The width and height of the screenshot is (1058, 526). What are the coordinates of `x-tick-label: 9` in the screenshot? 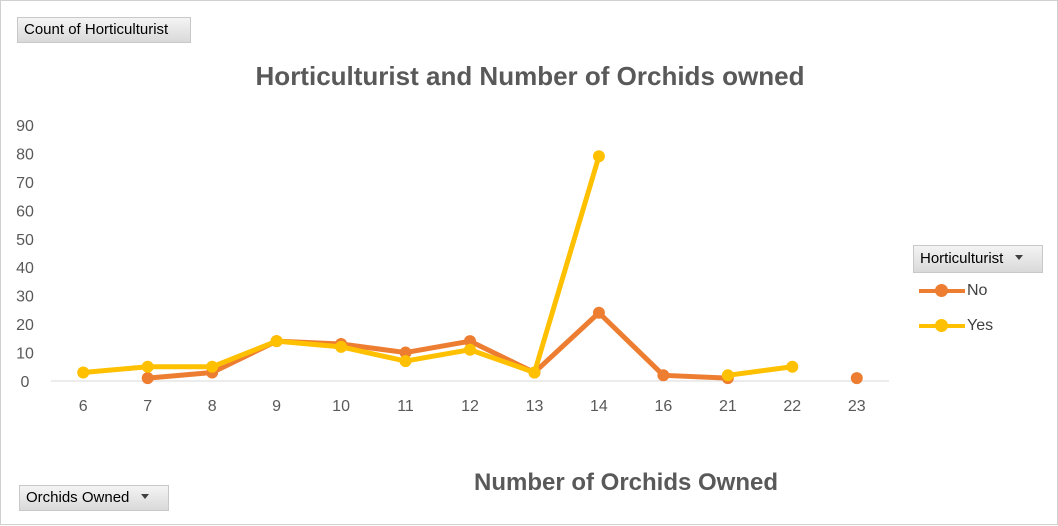 It's located at (276, 406).